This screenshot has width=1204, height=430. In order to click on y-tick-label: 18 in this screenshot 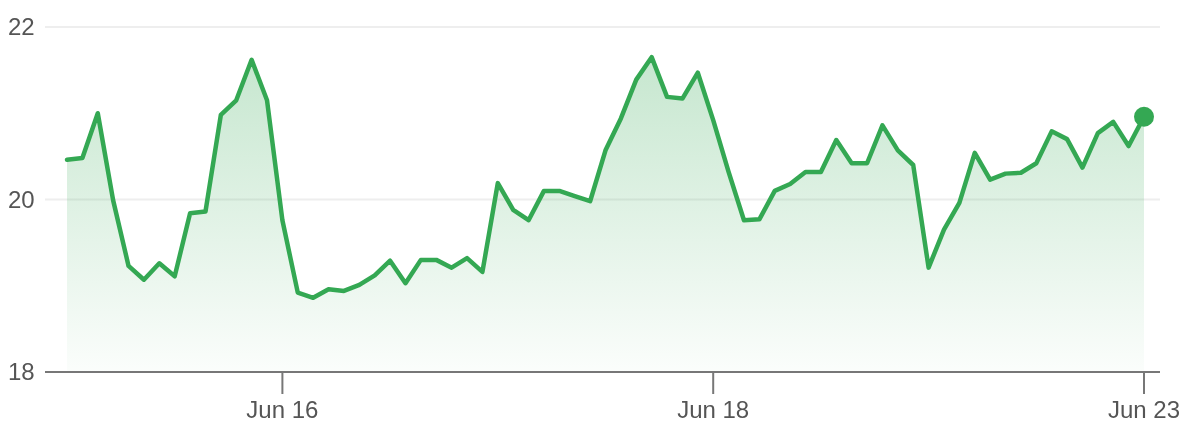, I will do `click(21, 372)`.